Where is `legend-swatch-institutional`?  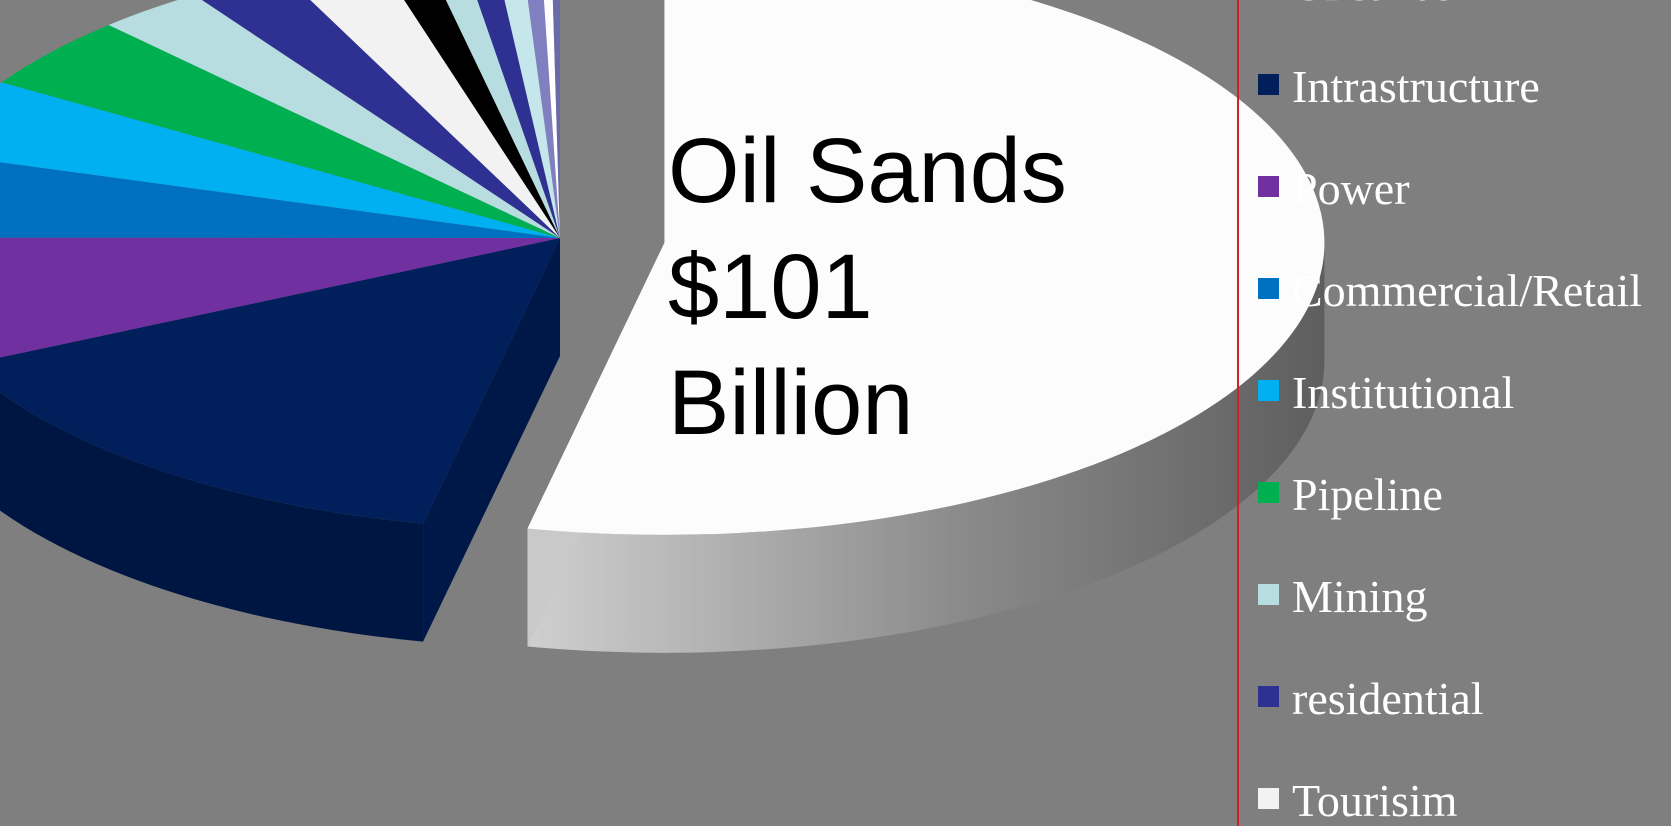
legend-swatch-institutional is located at coordinates (1268, 390).